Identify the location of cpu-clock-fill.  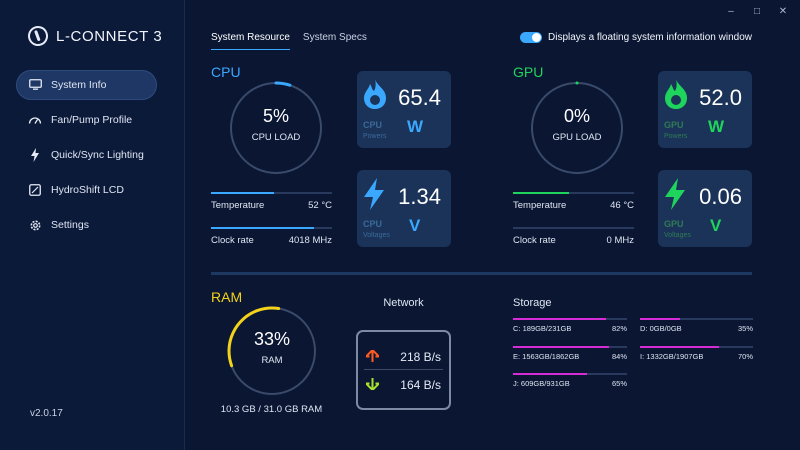
(262, 228).